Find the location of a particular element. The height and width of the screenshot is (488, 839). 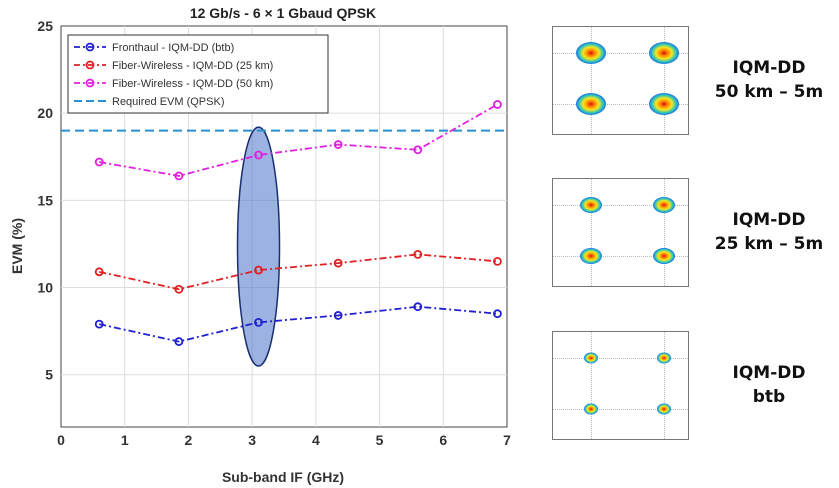

x-tick-label: 6 is located at coordinates (443, 440).